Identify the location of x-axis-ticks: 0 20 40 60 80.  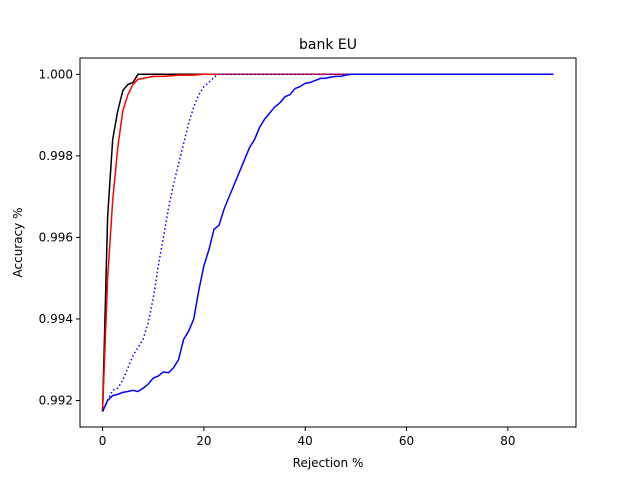
(307, 437).